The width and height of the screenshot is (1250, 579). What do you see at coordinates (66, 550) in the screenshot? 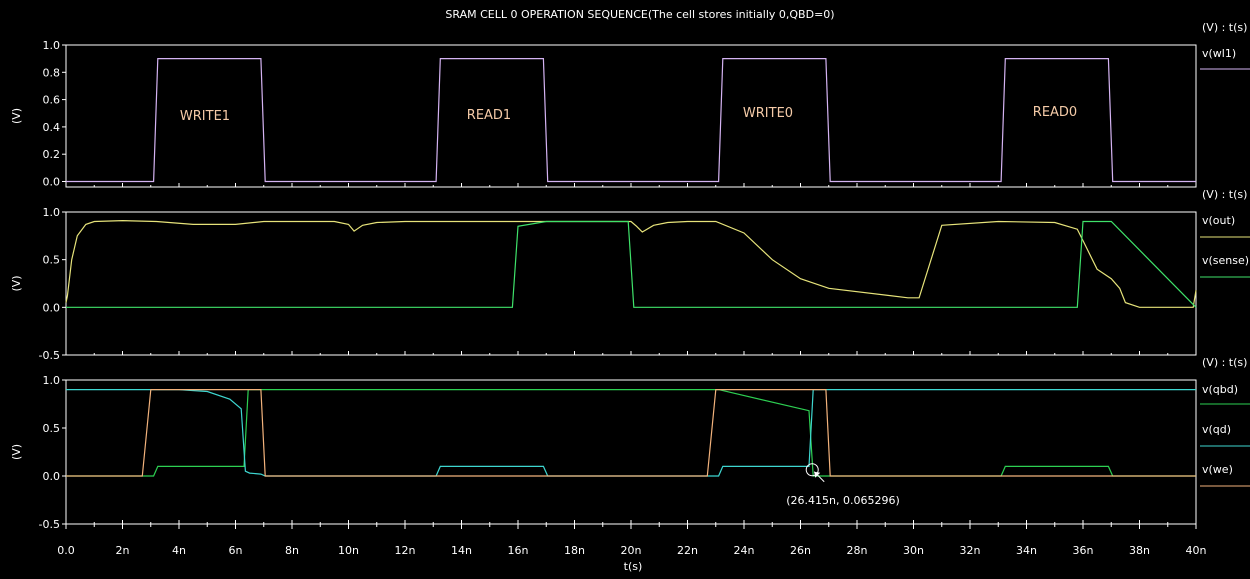
I see `x-tick-label: 0.0` at bounding box center [66, 550].